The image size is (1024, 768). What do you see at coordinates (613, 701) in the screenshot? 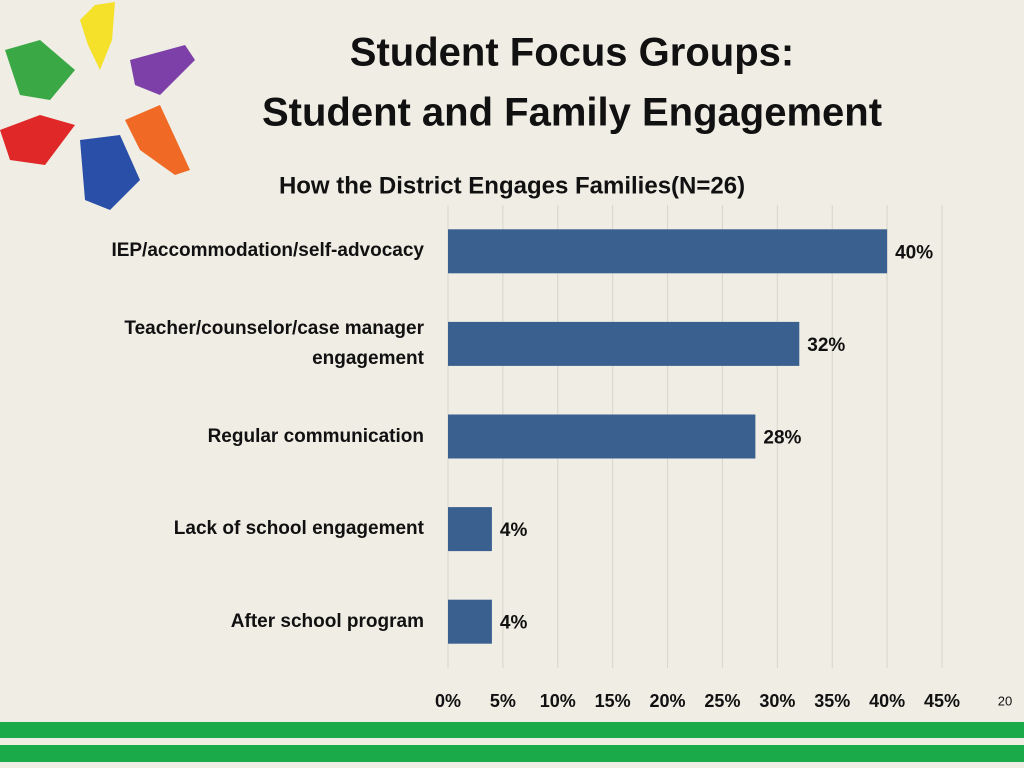
I see `x-tick-label: 15%` at bounding box center [613, 701].